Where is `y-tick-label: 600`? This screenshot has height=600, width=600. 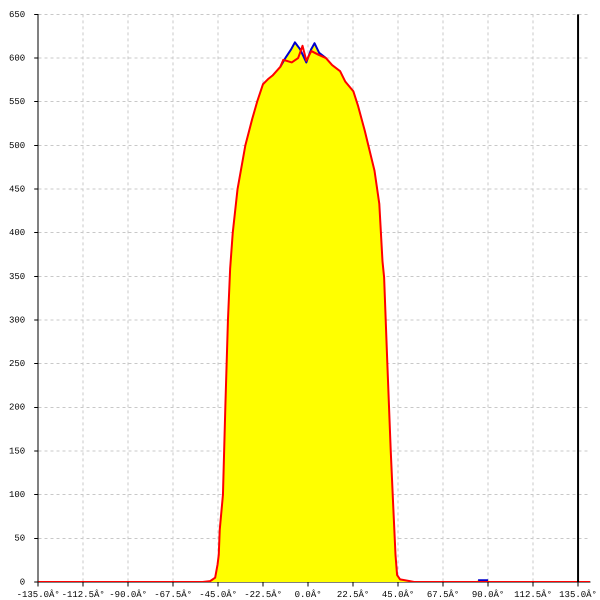
y-tick-label: 600 is located at coordinates (17, 58).